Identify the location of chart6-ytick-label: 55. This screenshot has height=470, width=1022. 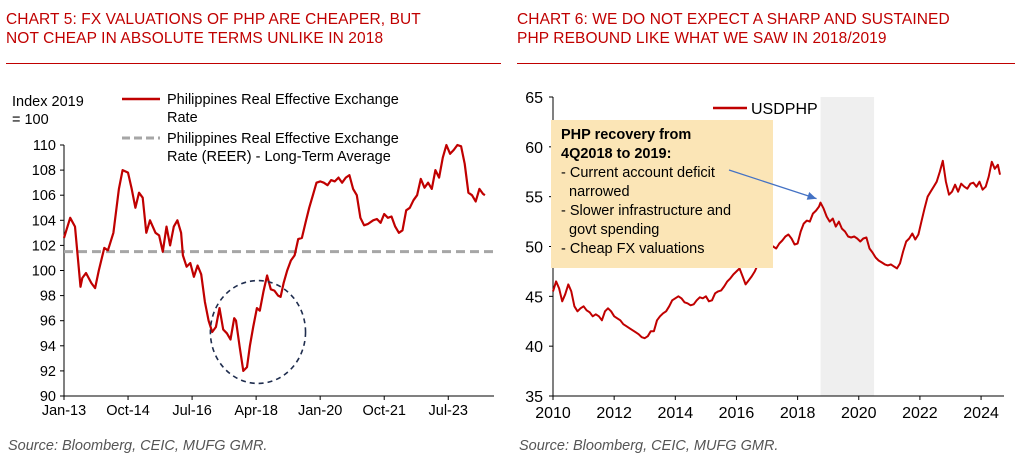
(534, 198).